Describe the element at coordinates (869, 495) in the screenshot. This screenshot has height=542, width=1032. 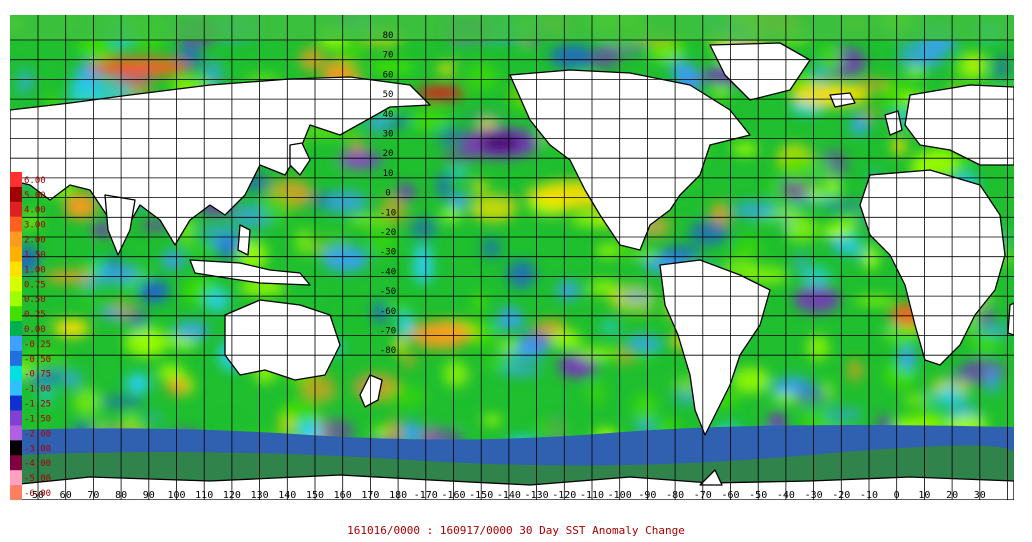
I see `longitude-label: -10` at that location.